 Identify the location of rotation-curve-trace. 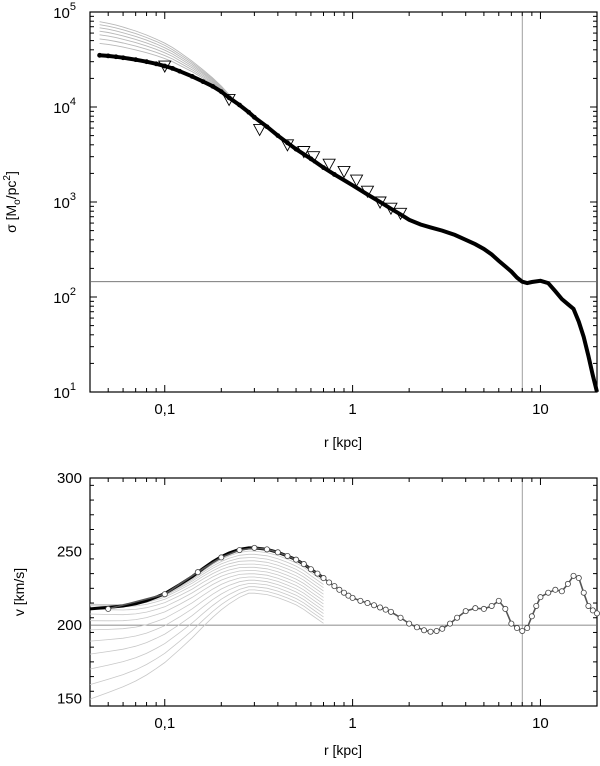
(352, 590).